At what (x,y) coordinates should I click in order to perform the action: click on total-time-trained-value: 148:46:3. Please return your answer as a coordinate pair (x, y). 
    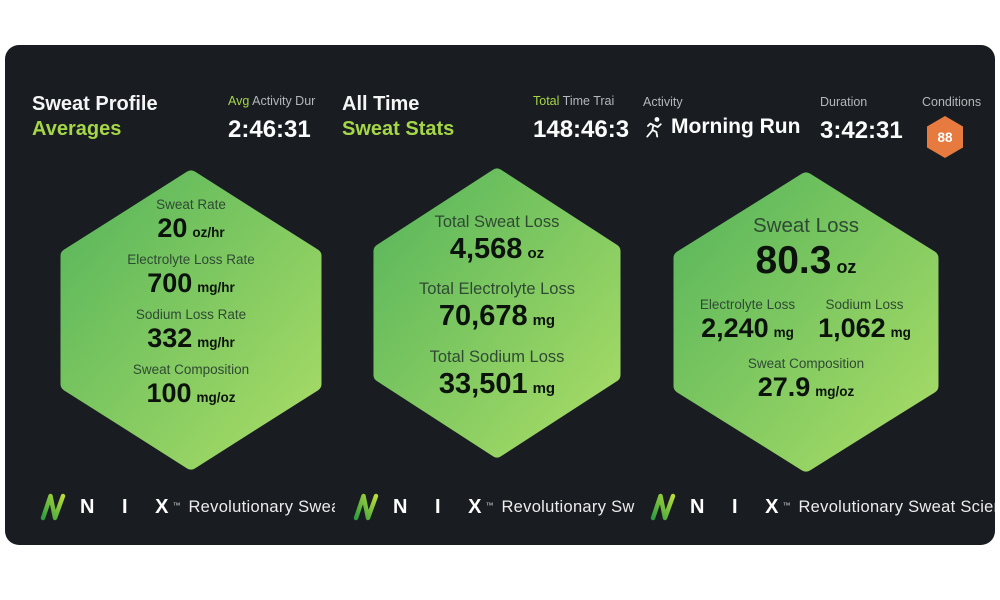
    Looking at the image, I should click on (581, 129).